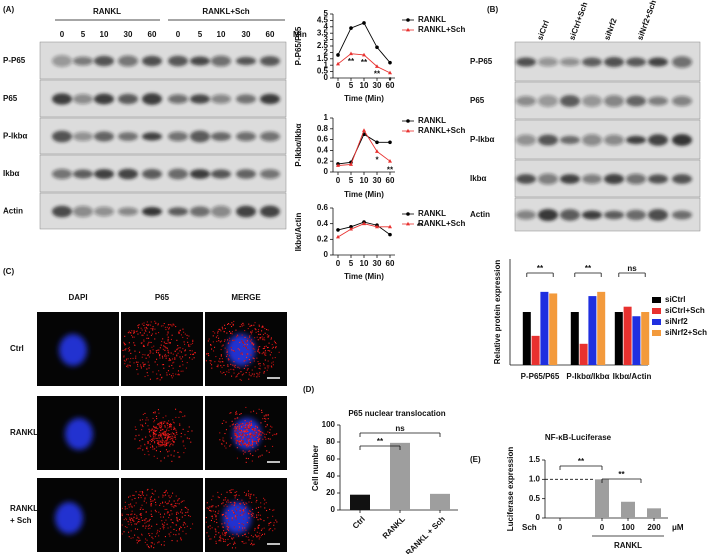  I want to click on legend-label: RANKL+Sch, so click(441, 130).